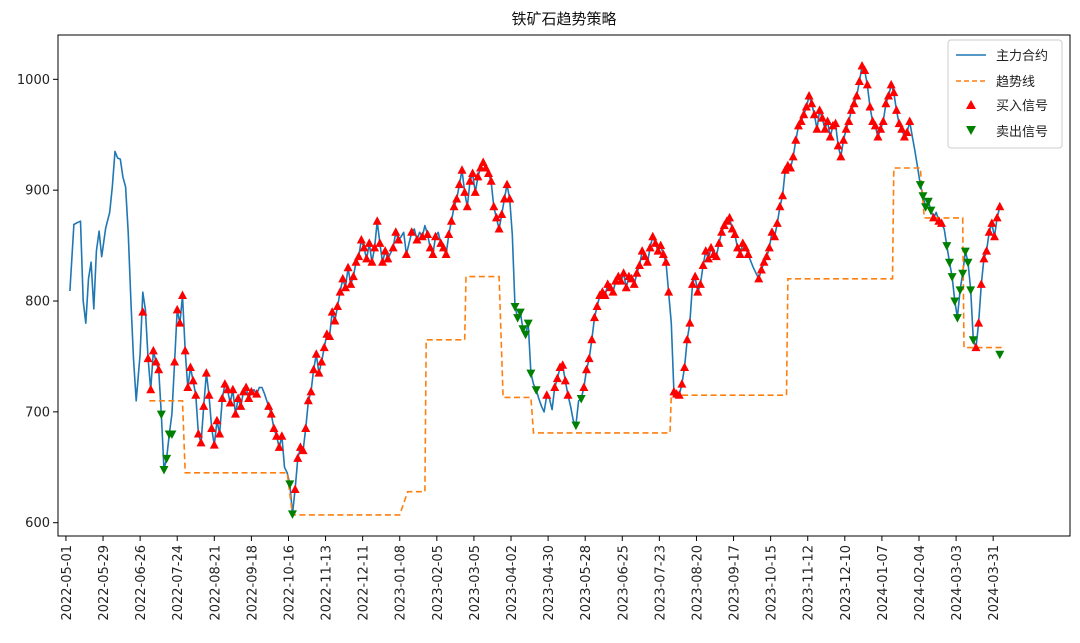 Image resolution: width=1080 pixels, height=643 pixels. Describe the element at coordinates (37, 523) in the screenshot. I see `y-tick-label: 600` at that location.